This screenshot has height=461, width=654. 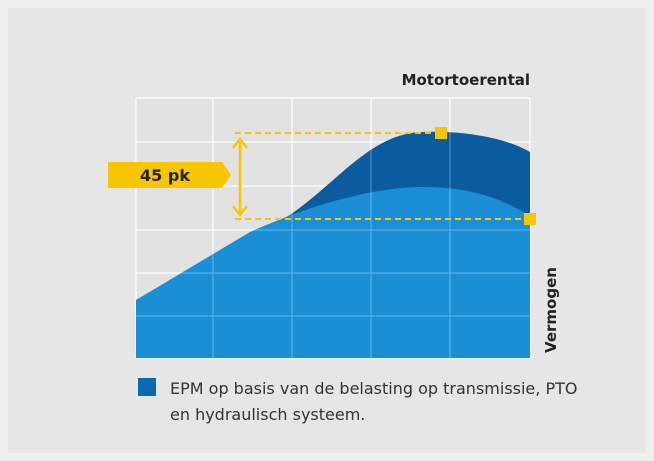 What do you see at coordinates (466, 80) in the screenshot?
I see `x-axis-label: Motortoerental` at bounding box center [466, 80].